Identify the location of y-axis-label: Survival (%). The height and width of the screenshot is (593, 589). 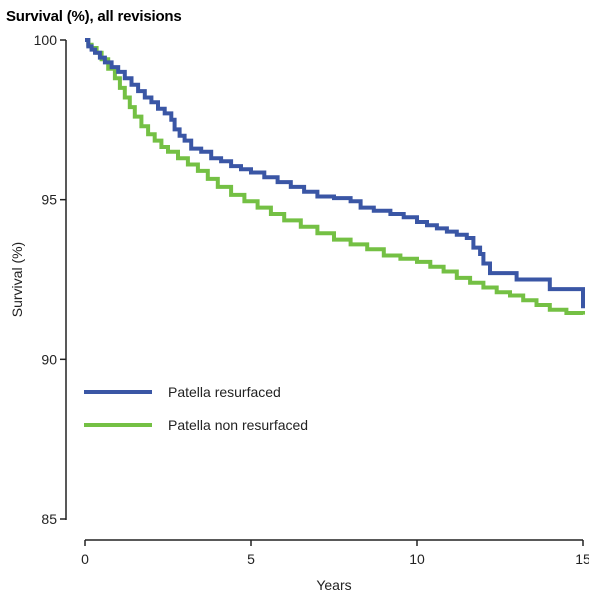
(17, 279).